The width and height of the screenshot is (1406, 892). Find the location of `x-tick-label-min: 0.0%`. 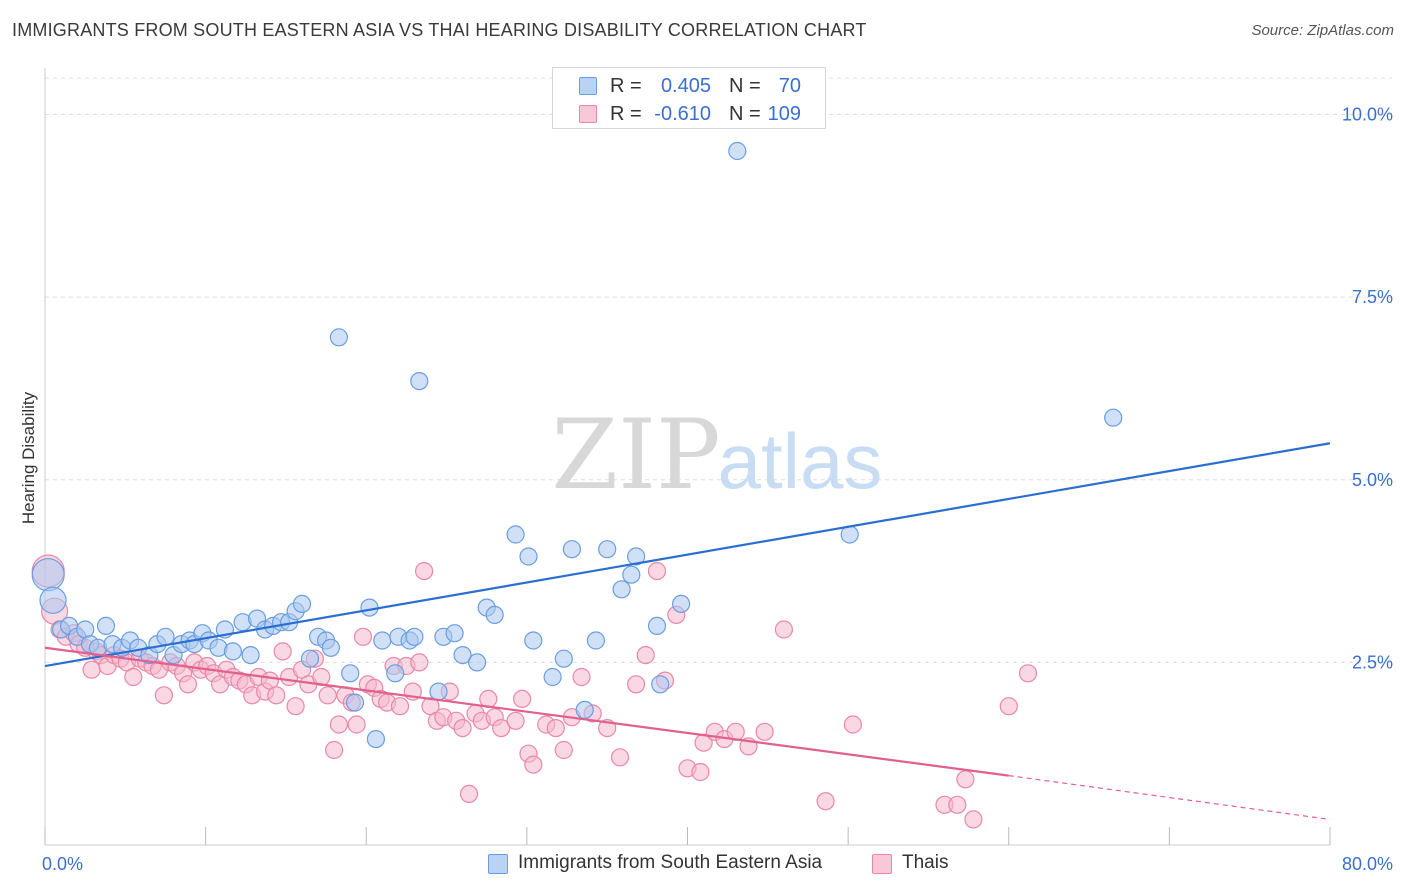

x-tick-label-min: 0.0% is located at coordinates (62, 864).